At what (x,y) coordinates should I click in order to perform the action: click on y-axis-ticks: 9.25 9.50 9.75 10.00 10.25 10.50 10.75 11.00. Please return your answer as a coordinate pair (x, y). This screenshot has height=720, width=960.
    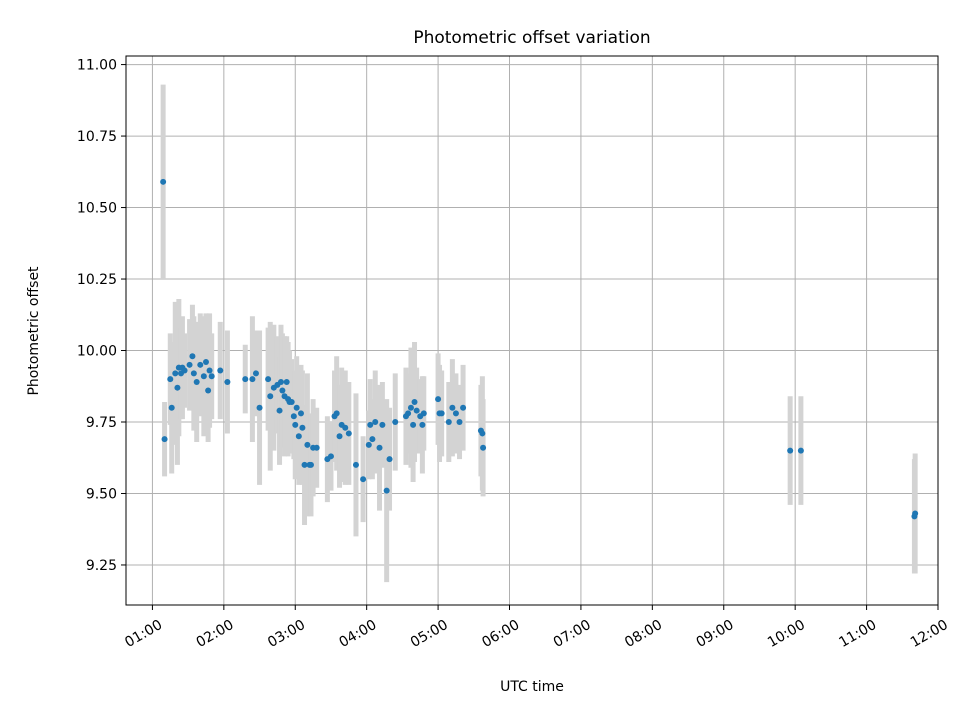
    Looking at the image, I should click on (101, 316).